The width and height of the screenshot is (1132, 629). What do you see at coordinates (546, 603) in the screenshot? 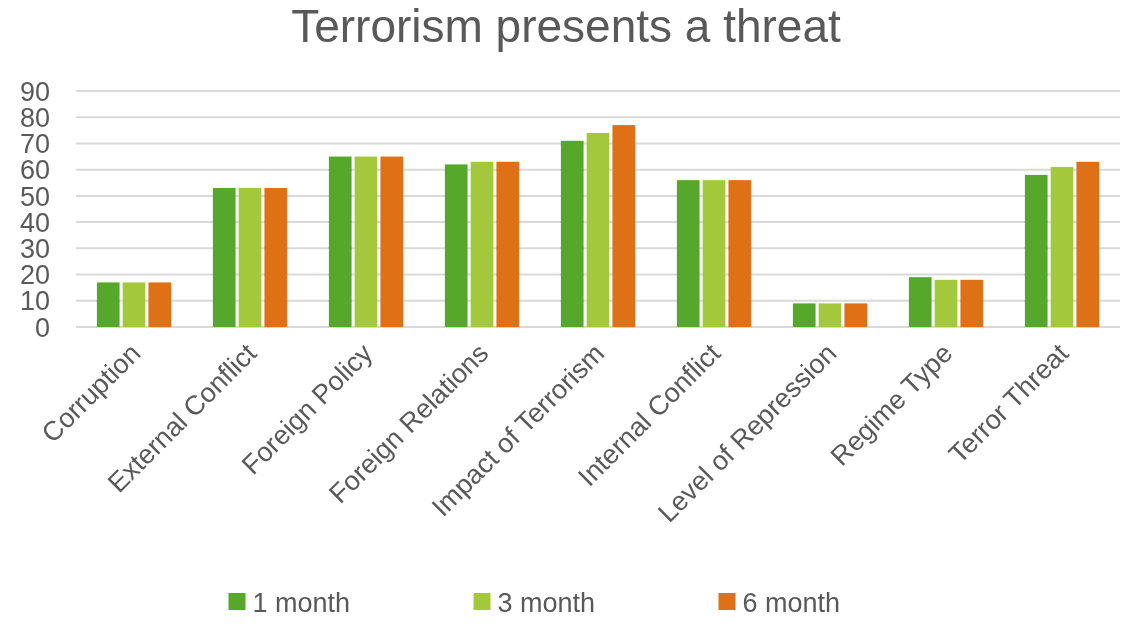
I see `legend-label: 3 month` at bounding box center [546, 603].